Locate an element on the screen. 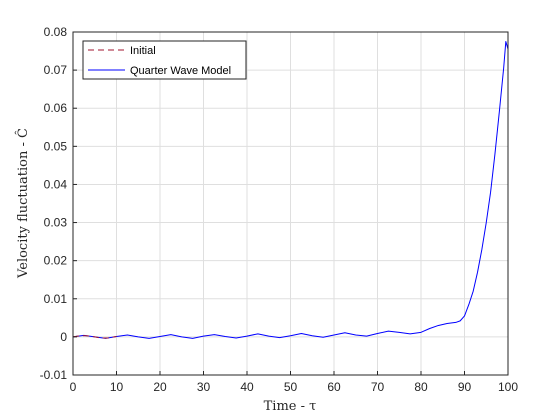 The height and width of the screenshot is (420, 560). y-tick-label: 0.04 is located at coordinates (56, 184).